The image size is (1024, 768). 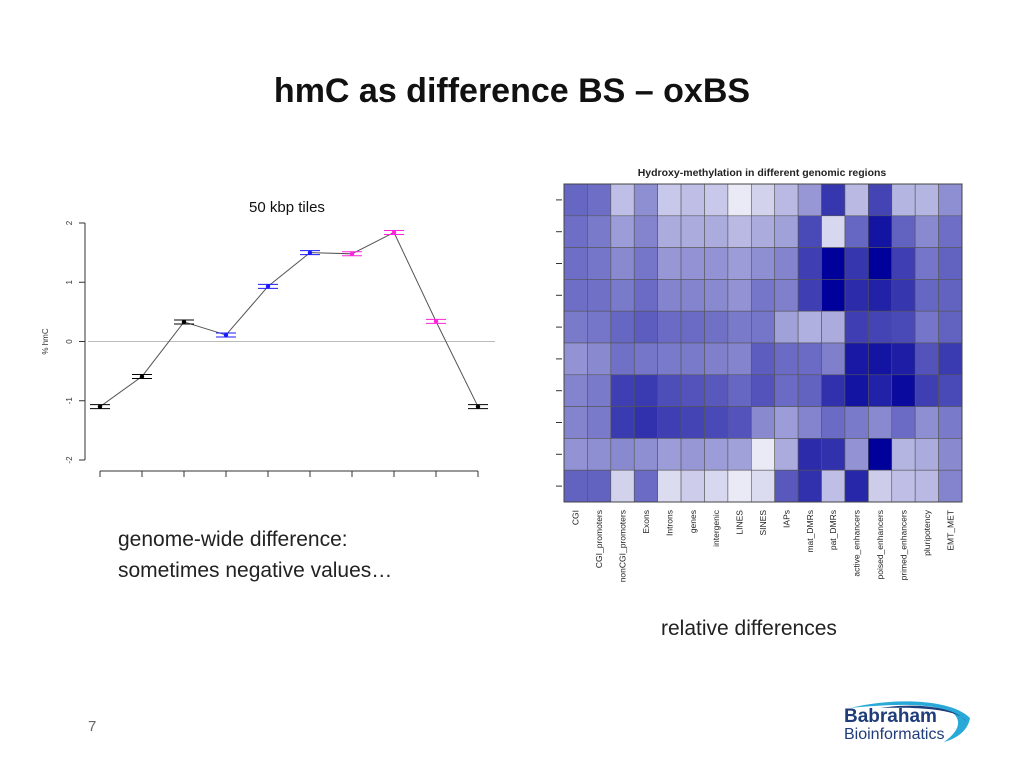 I want to click on column-label: EMT_MET, so click(x=950, y=530).